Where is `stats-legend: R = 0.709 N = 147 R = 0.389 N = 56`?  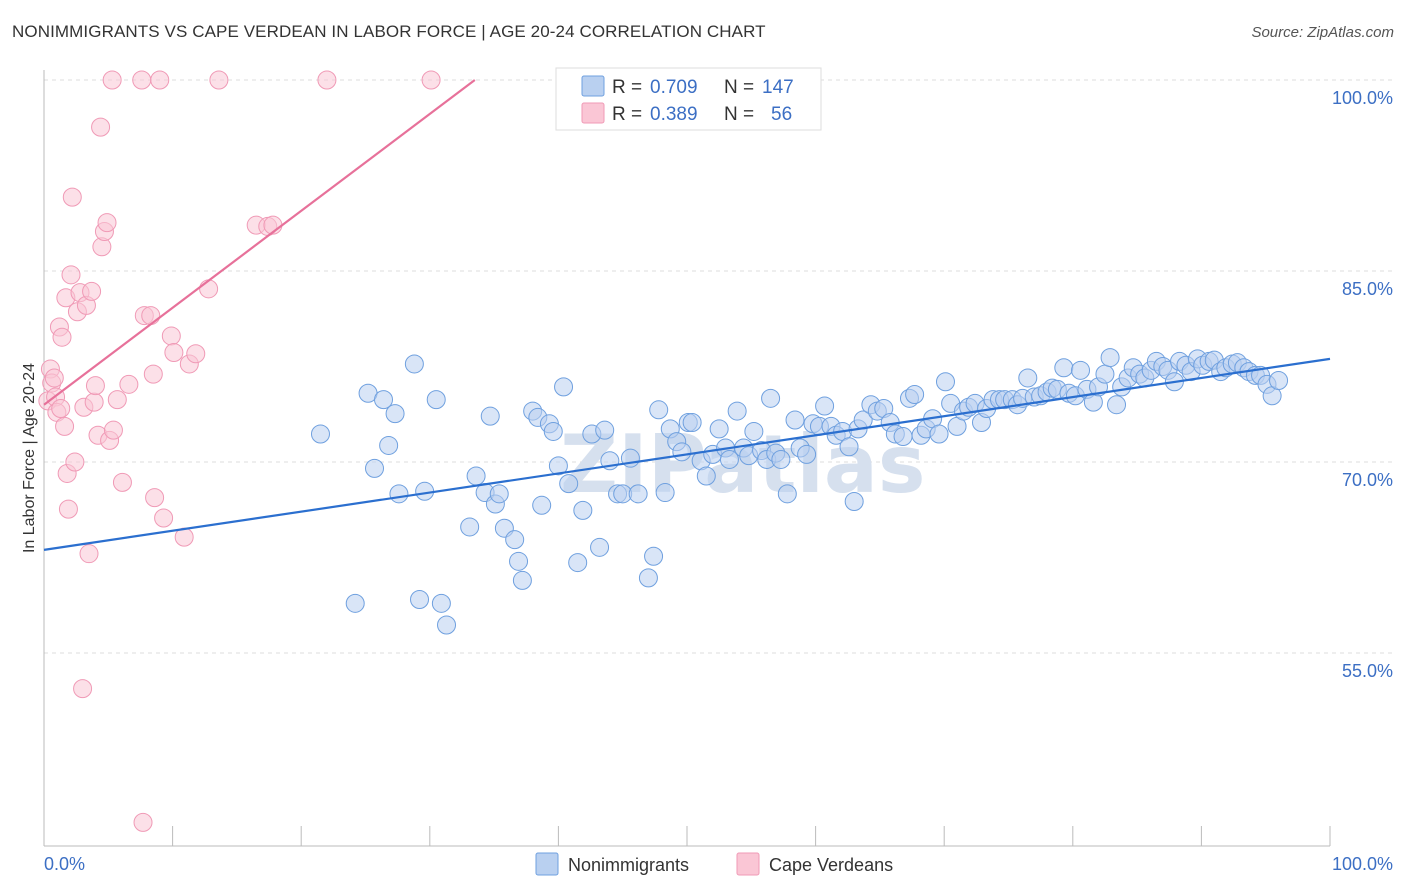 stats-legend: R = 0.709 N = 147 R = 0.389 N = 56 is located at coordinates (688, 99).